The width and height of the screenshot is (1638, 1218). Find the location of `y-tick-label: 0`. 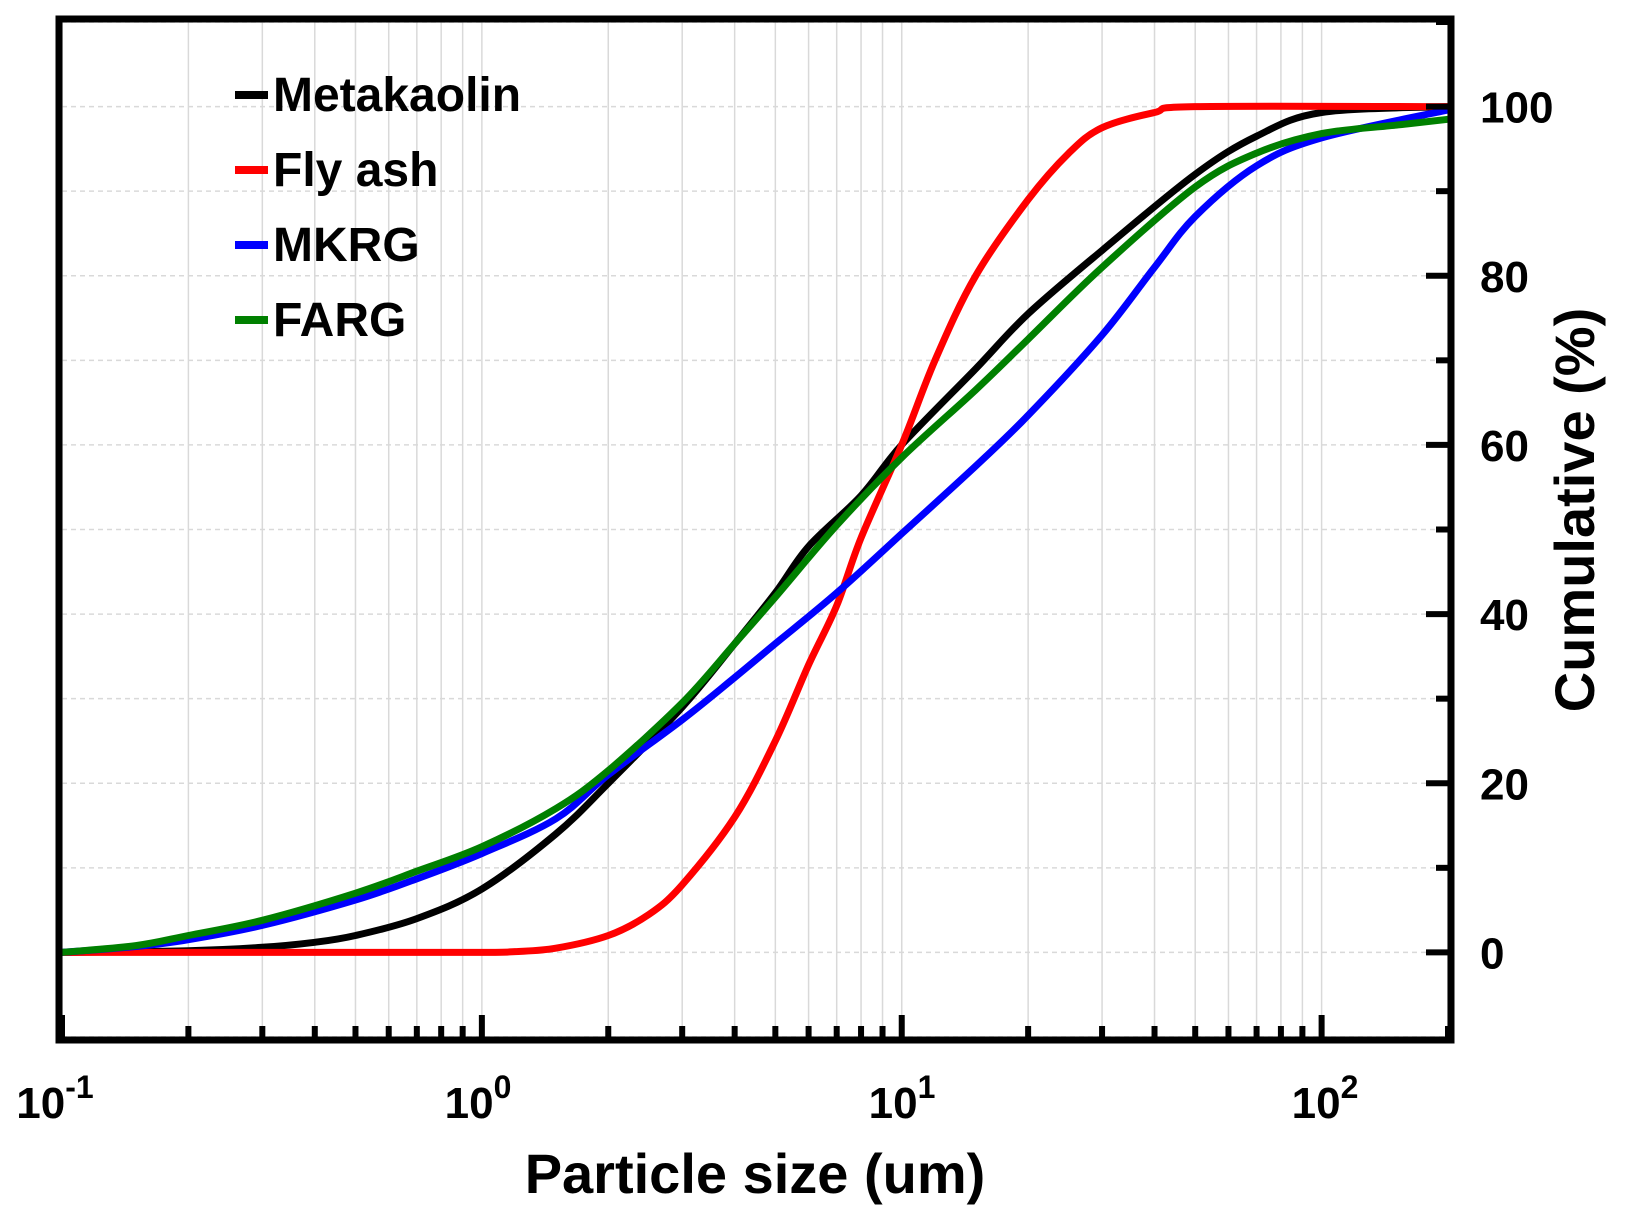

y-tick-label: 0 is located at coordinates (1492, 953).